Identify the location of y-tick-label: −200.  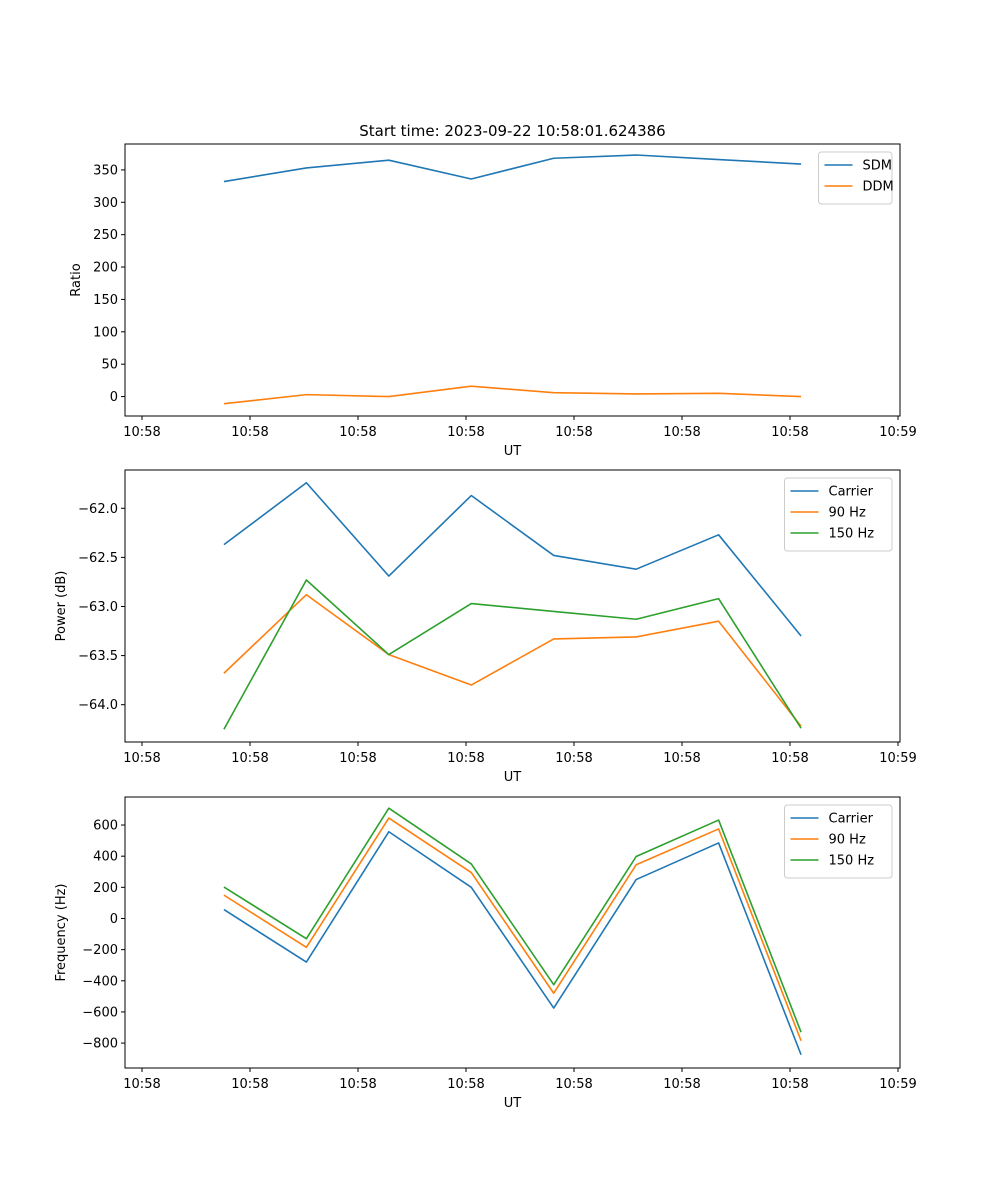
(100, 950).